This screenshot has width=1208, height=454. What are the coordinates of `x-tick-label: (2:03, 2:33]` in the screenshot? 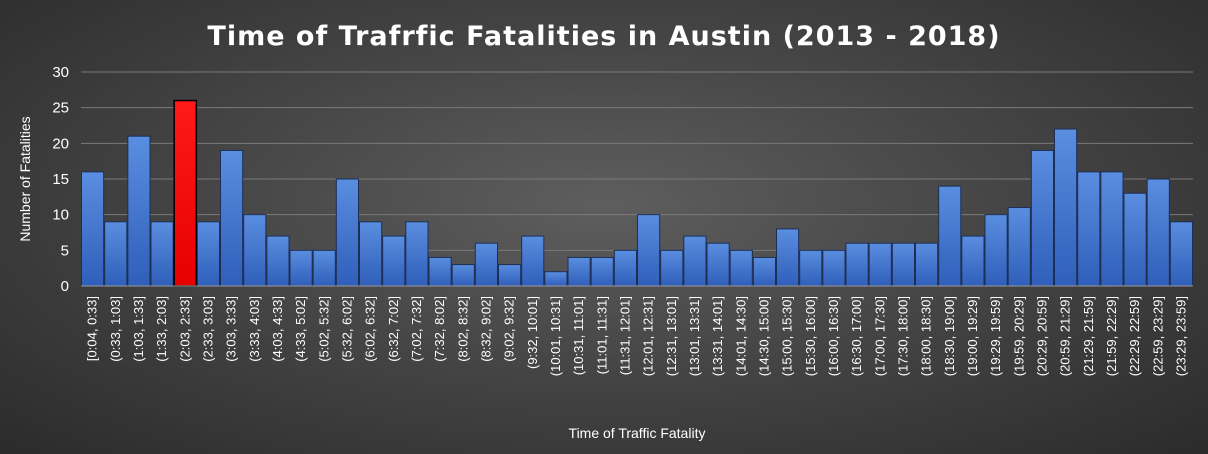 It's located at (184, 329).